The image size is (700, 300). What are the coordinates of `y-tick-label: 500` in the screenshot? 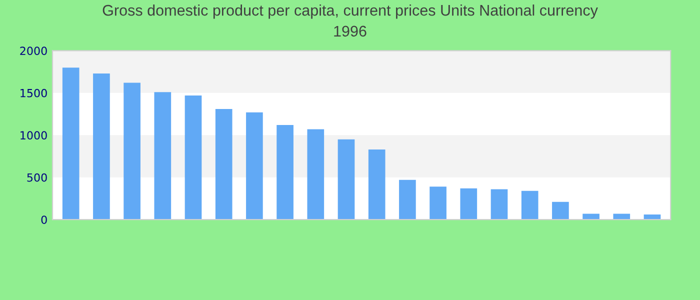 It's located at (37, 177).